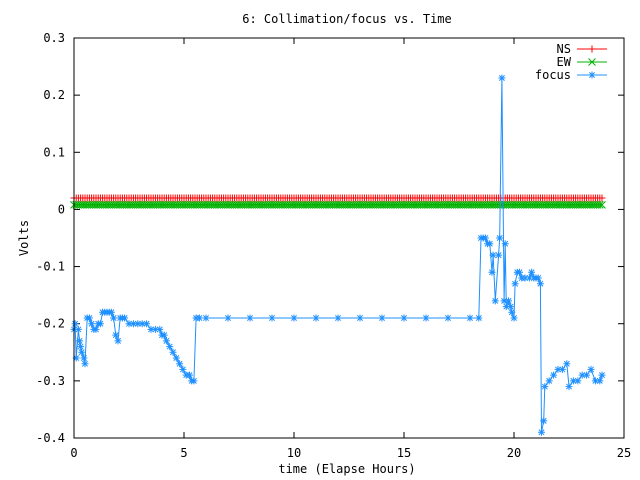 This screenshot has width=640, height=480. What do you see at coordinates (564, 49) in the screenshot?
I see `legend-label-ns: NS` at bounding box center [564, 49].